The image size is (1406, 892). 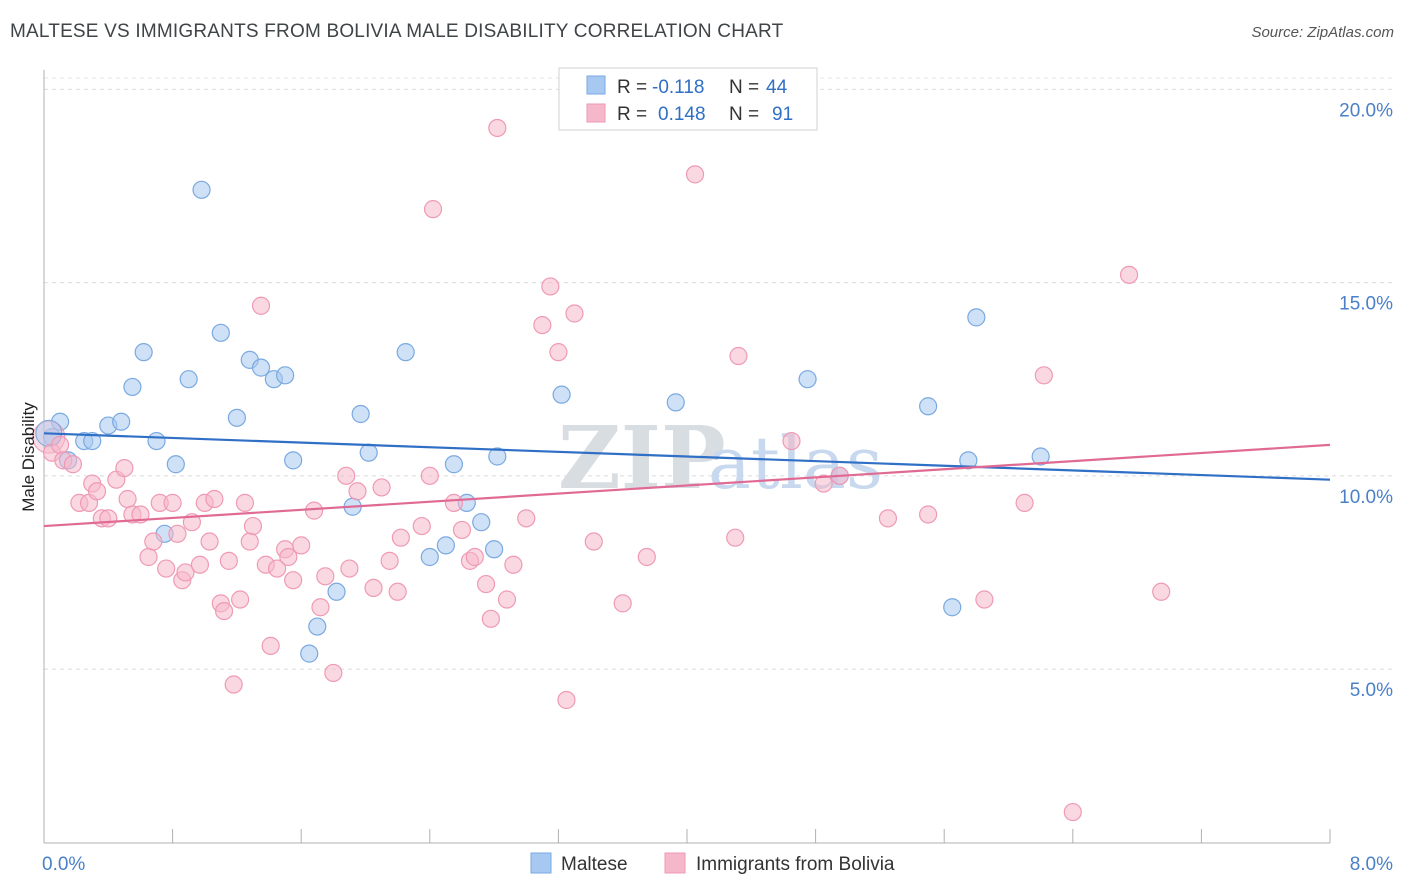 What do you see at coordinates (777, 87) in the screenshot?
I see `legend-n-value-maltese: 44` at bounding box center [777, 87].